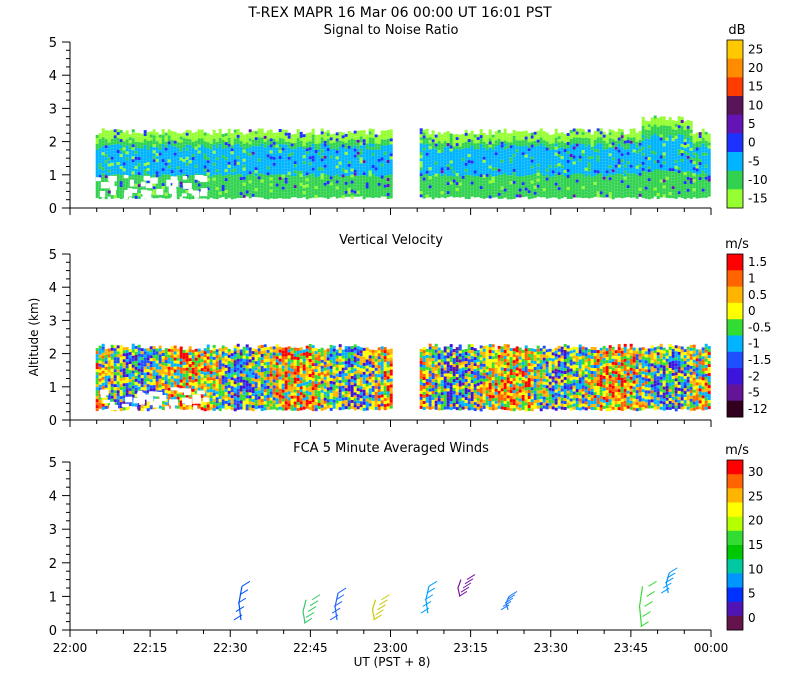  What do you see at coordinates (53, 109) in the screenshot?
I see `y-tick-label: 3` at bounding box center [53, 109].